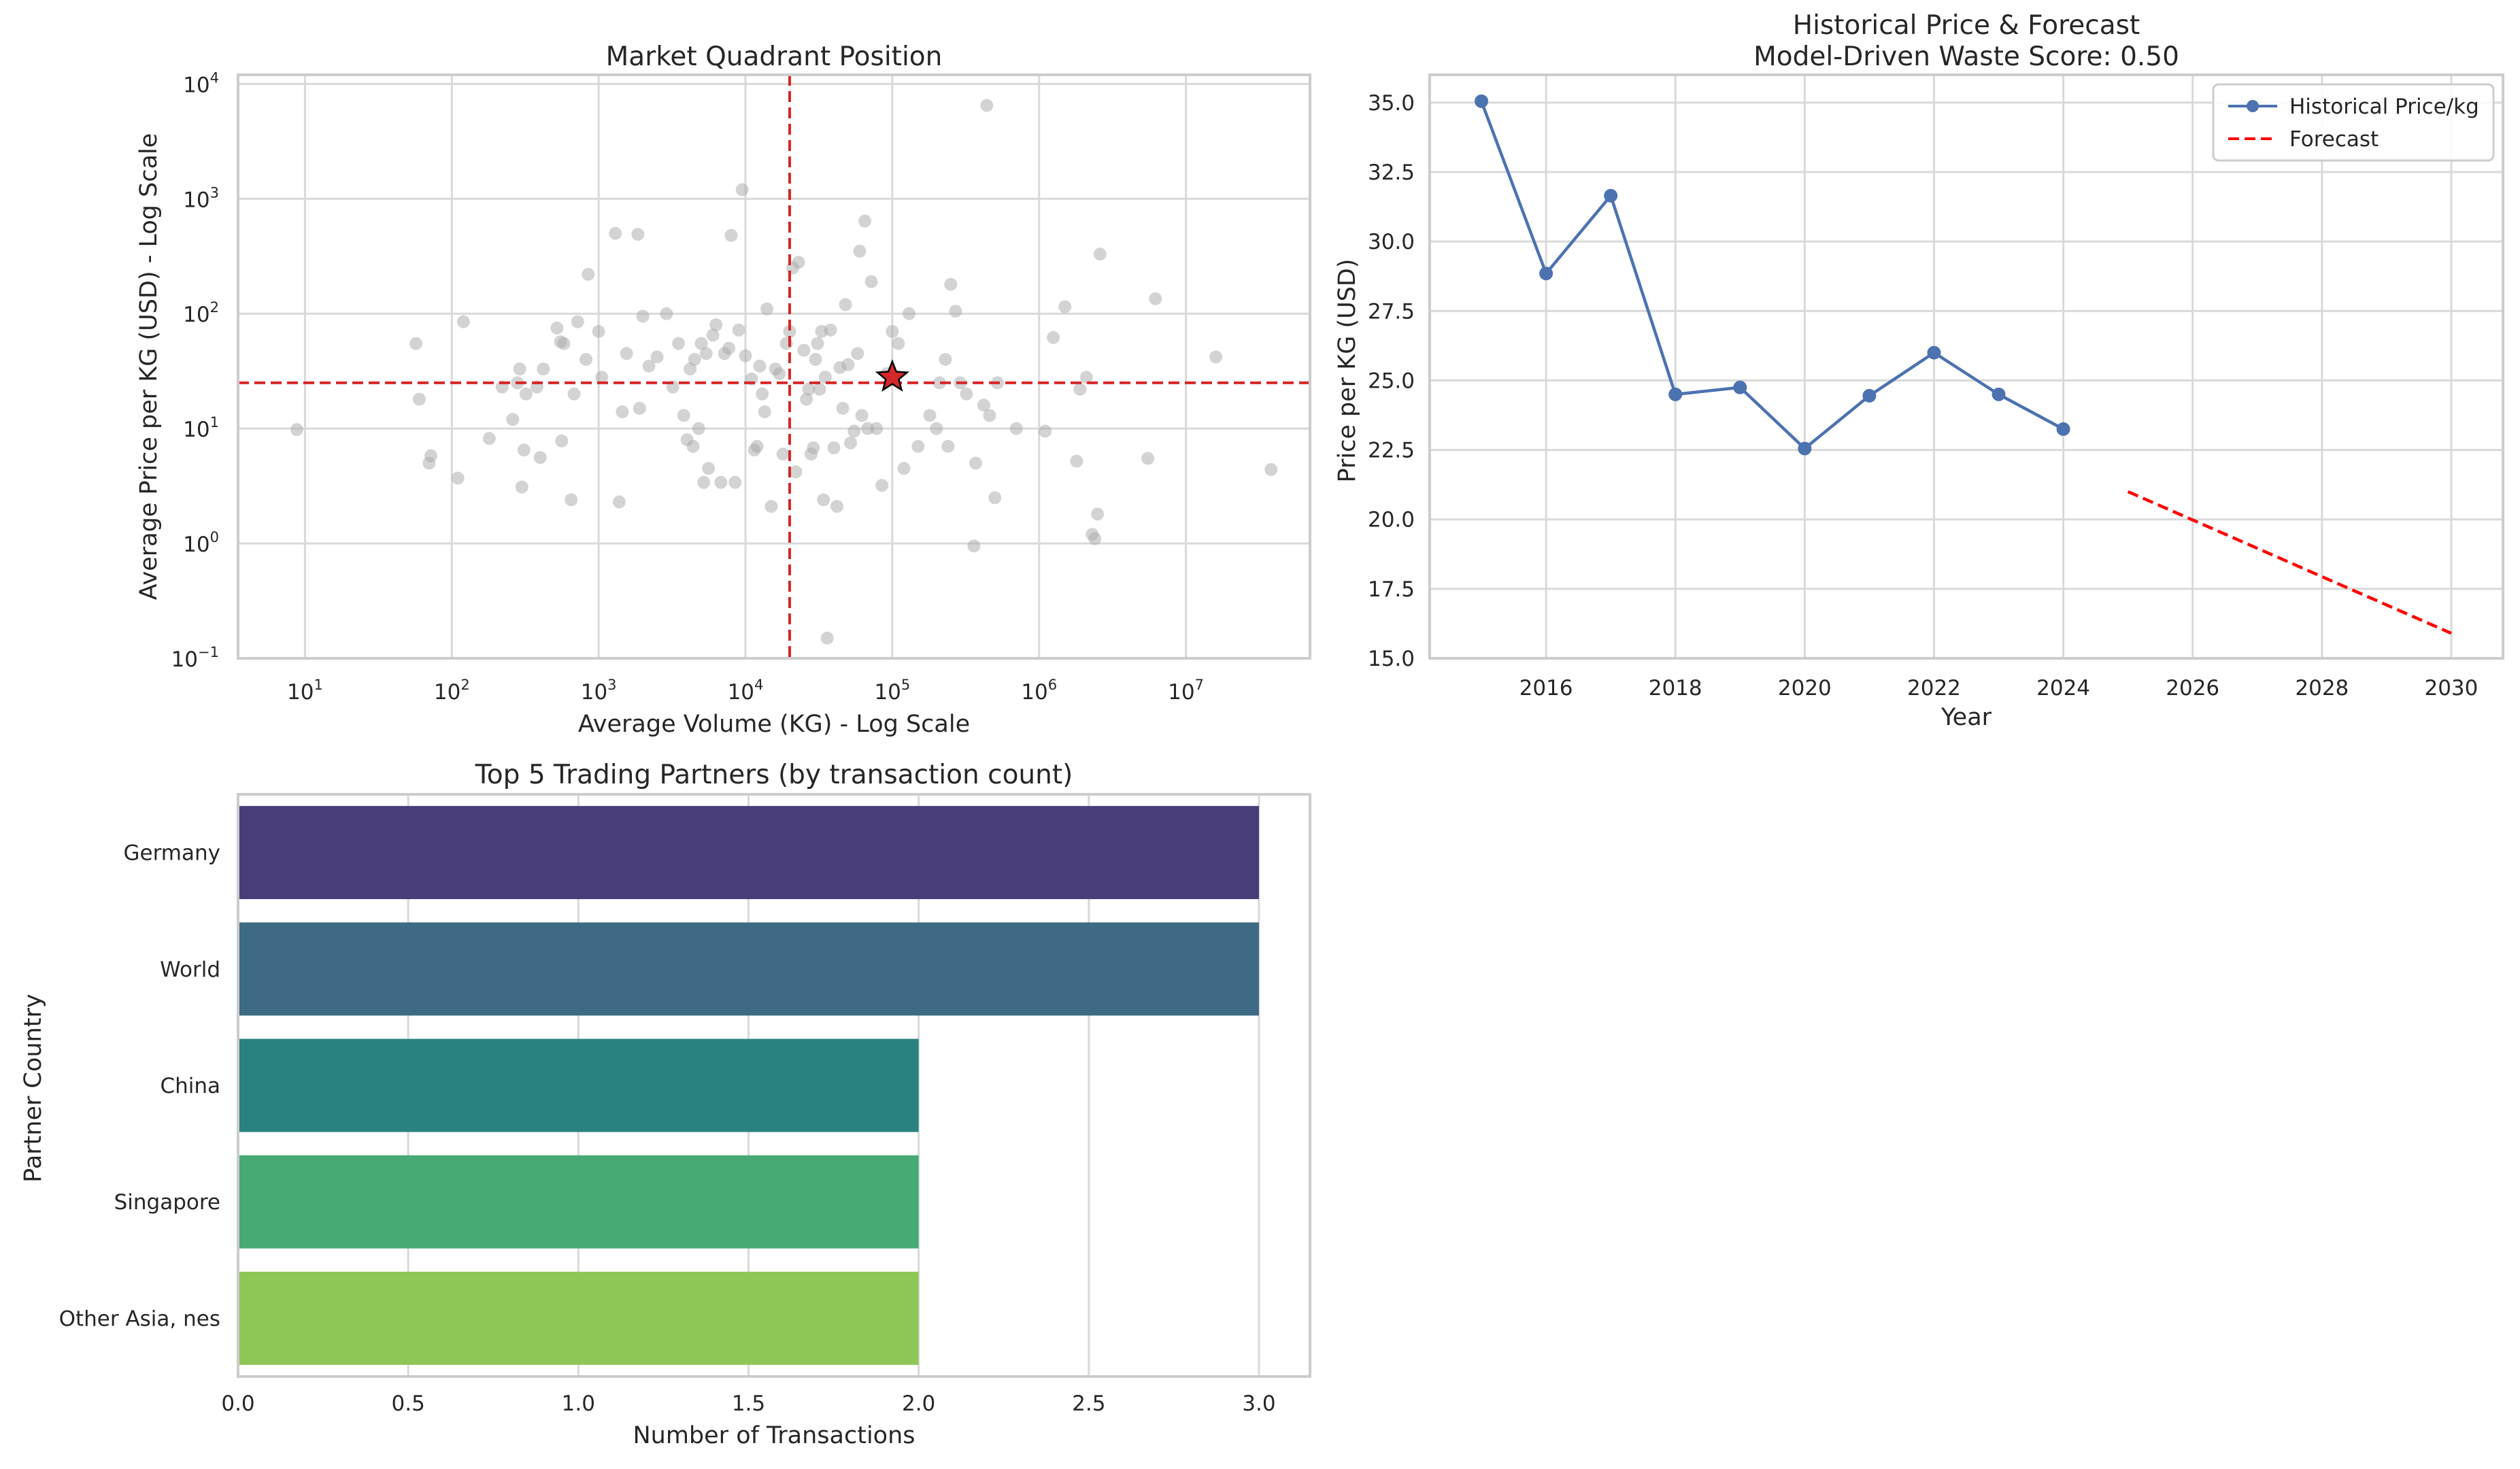 The width and height of the screenshot is (2520, 1469). Describe the element at coordinates (1546, 688) in the screenshot. I see `line-x-tick-label: 2016` at that location.